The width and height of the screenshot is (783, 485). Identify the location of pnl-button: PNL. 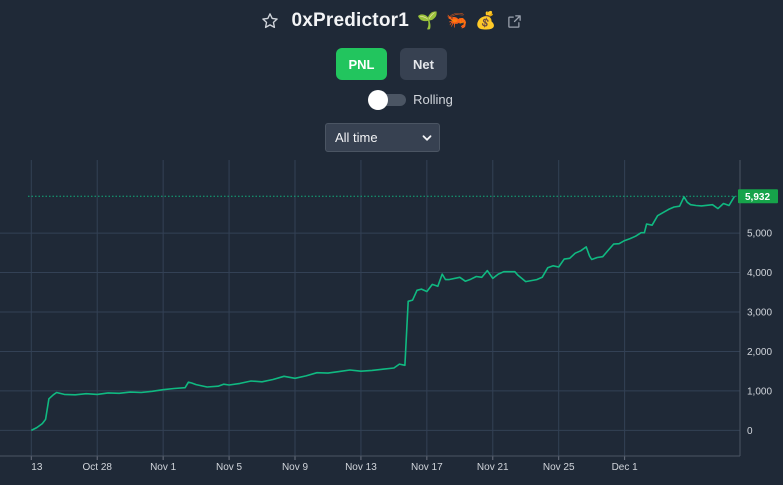
(361, 64).